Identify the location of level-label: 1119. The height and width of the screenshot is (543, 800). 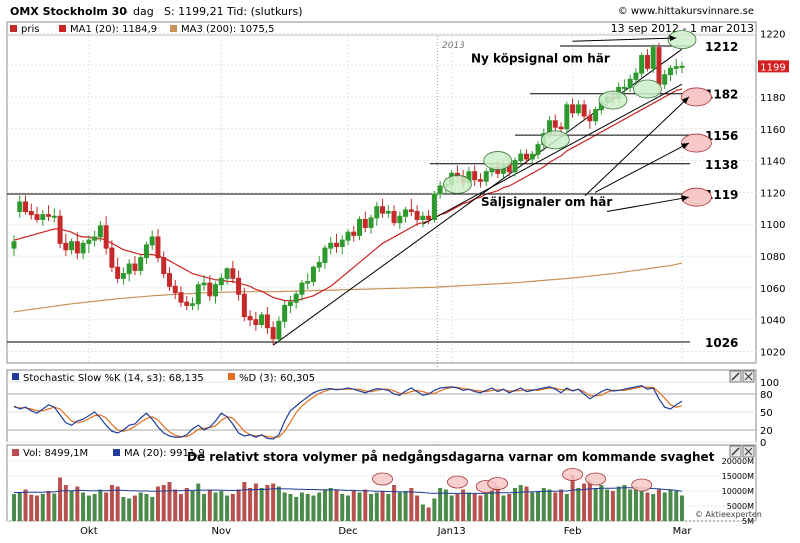
(721, 195).